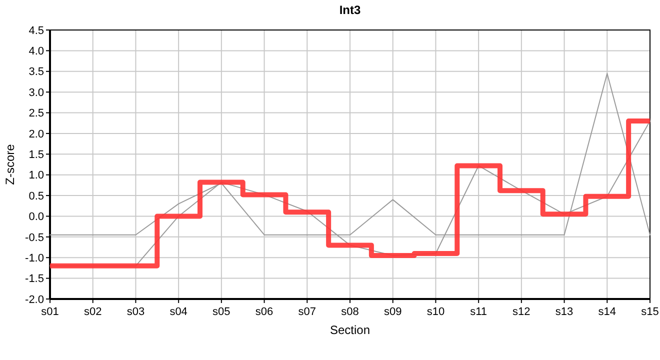 This screenshot has width=660, height=360. Describe the element at coordinates (221, 312) in the screenshot. I see `x-tick-label: s05` at that location.